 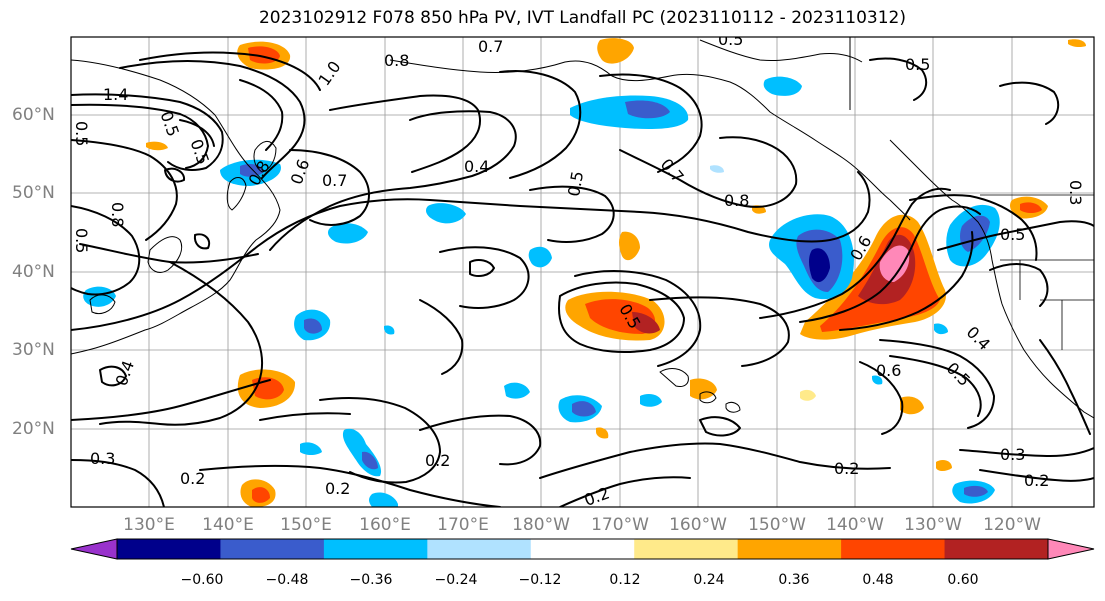 What do you see at coordinates (541, 525) in the screenshot?
I see `lon-label: 180°W` at bounding box center [541, 525].